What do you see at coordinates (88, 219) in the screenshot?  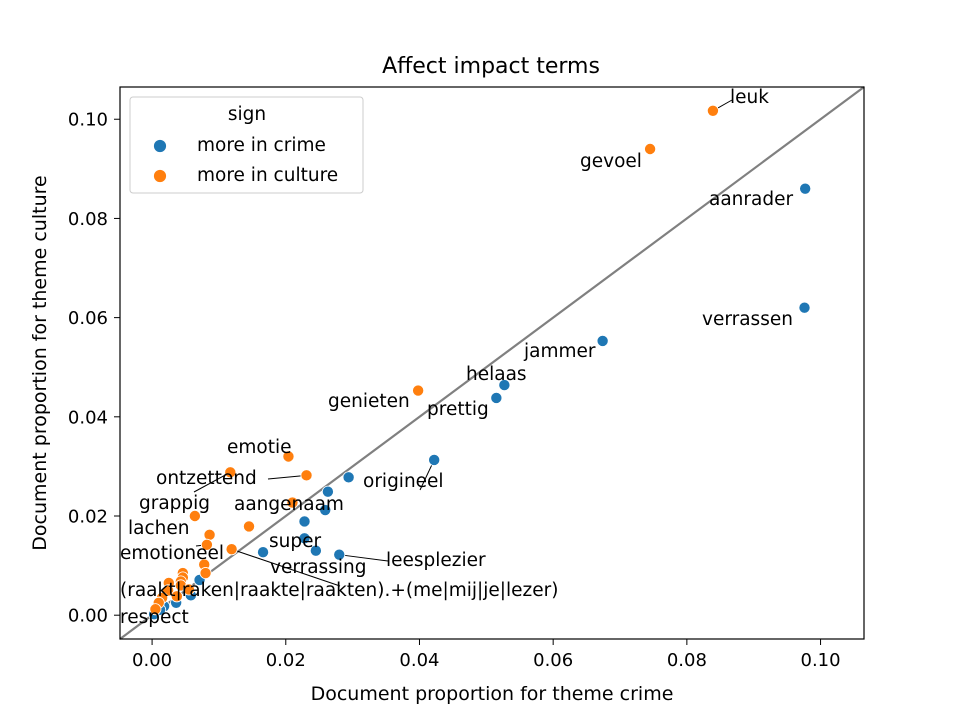 I see `y-tick-label: 0.08` at bounding box center [88, 219].